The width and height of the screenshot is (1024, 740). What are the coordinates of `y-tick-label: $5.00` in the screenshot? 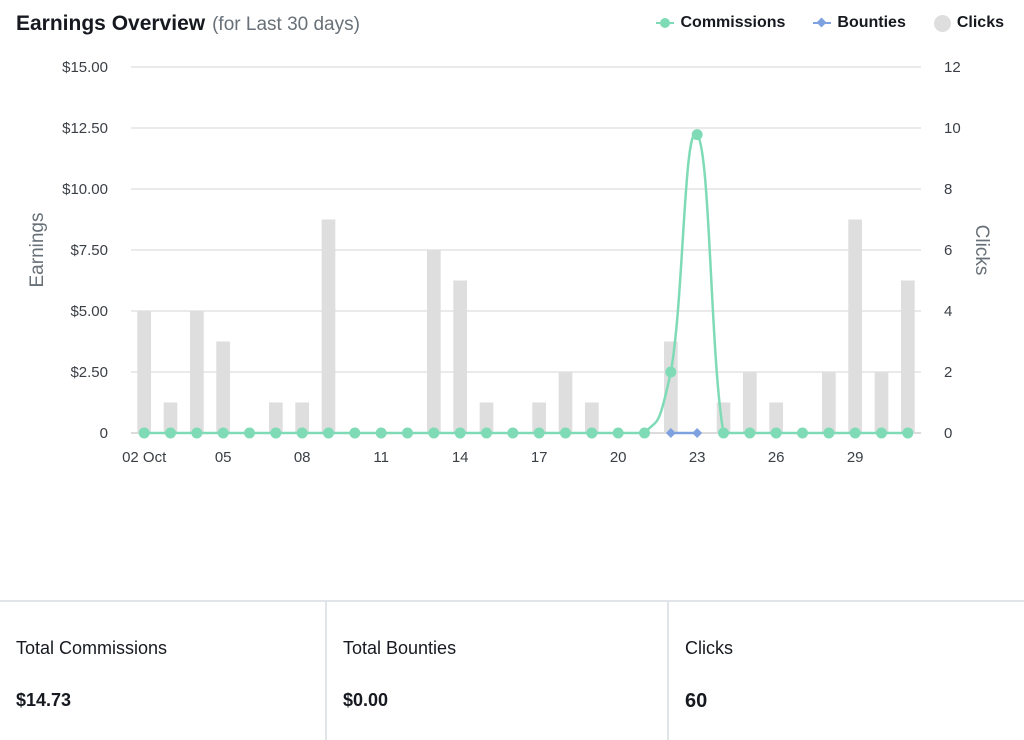 It's located at (89, 311).